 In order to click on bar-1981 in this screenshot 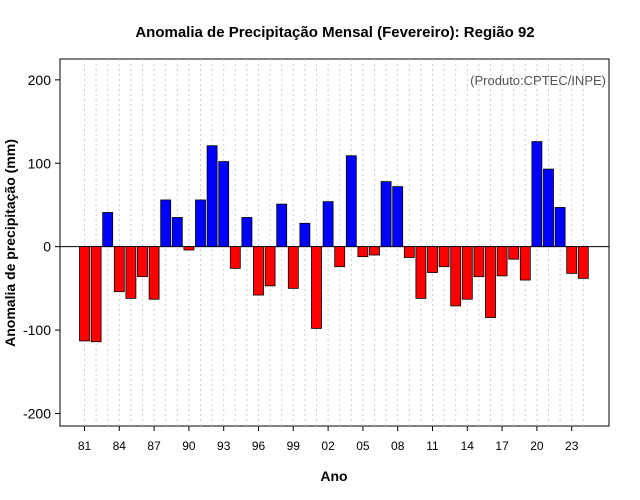, I will do `click(84, 294)`.